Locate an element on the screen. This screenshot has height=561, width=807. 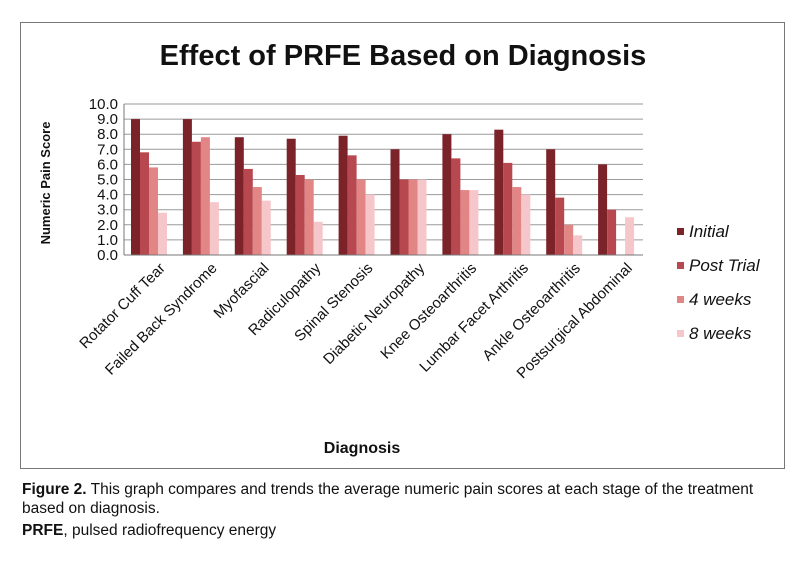
y-tick-label: 4.0 is located at coordinates (107, 195).